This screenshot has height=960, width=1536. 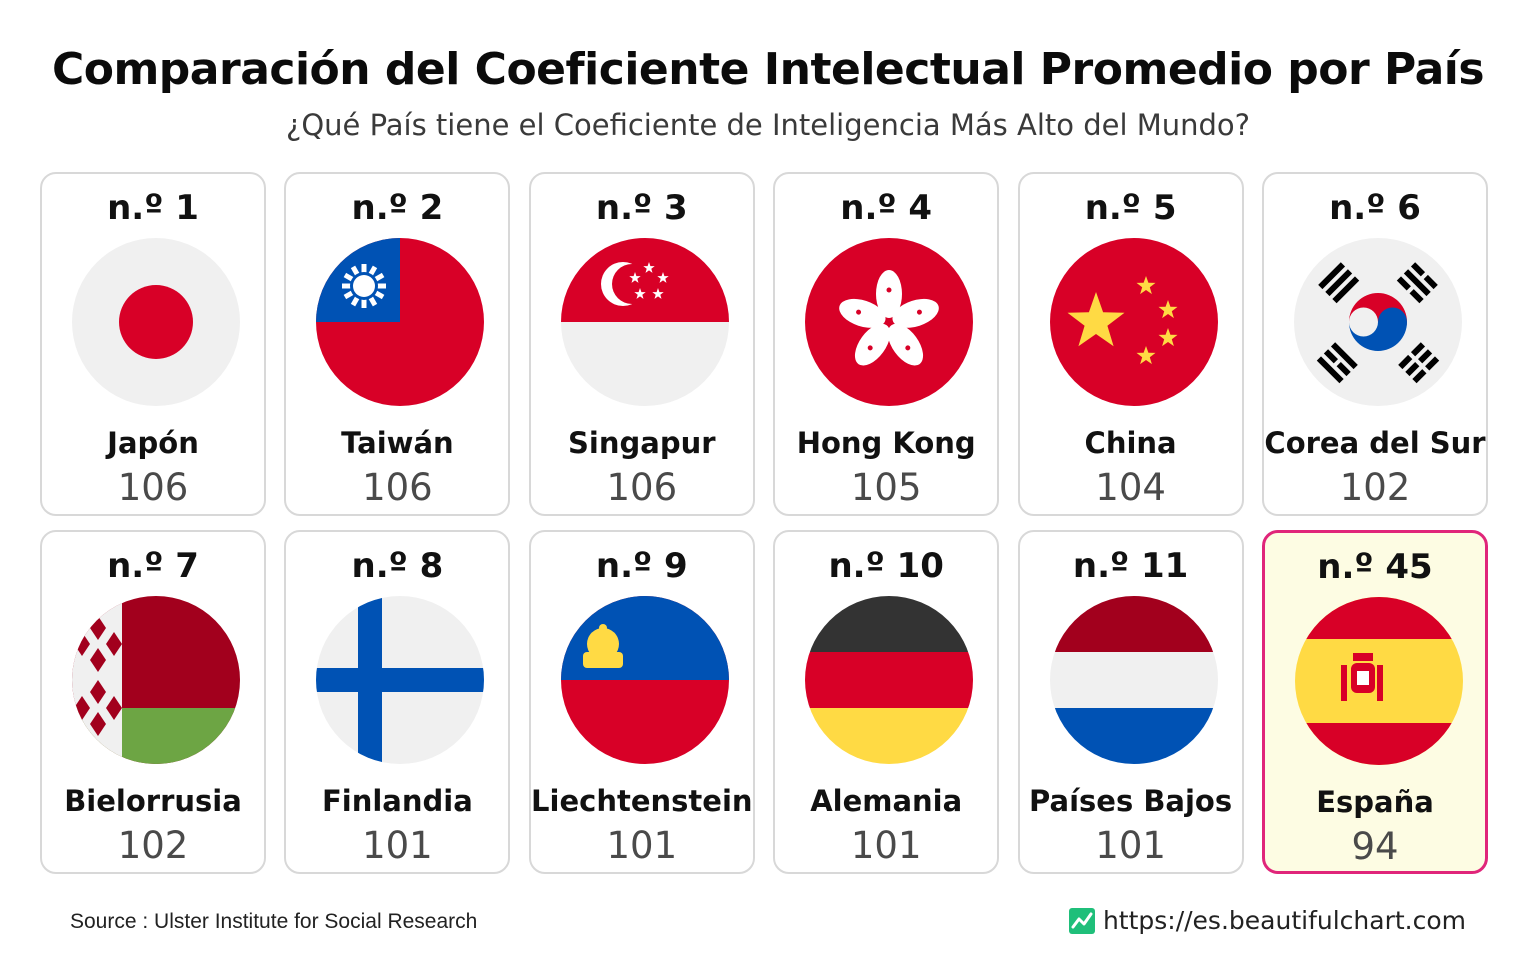 I want to click on rank-label: n.º 3, so click(x=641, y=208).